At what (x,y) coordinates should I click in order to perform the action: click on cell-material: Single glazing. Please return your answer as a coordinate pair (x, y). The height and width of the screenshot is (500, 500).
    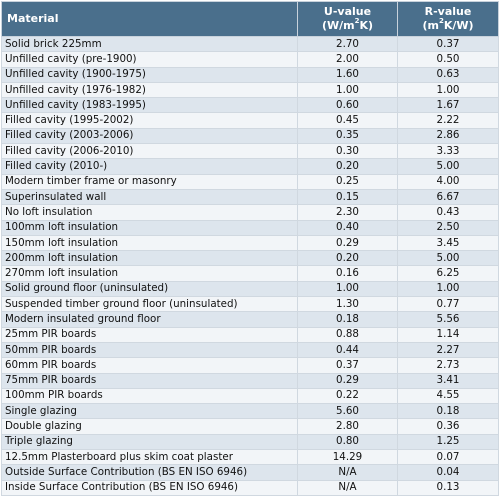
    Looking at the image, I should click on (149, 411).